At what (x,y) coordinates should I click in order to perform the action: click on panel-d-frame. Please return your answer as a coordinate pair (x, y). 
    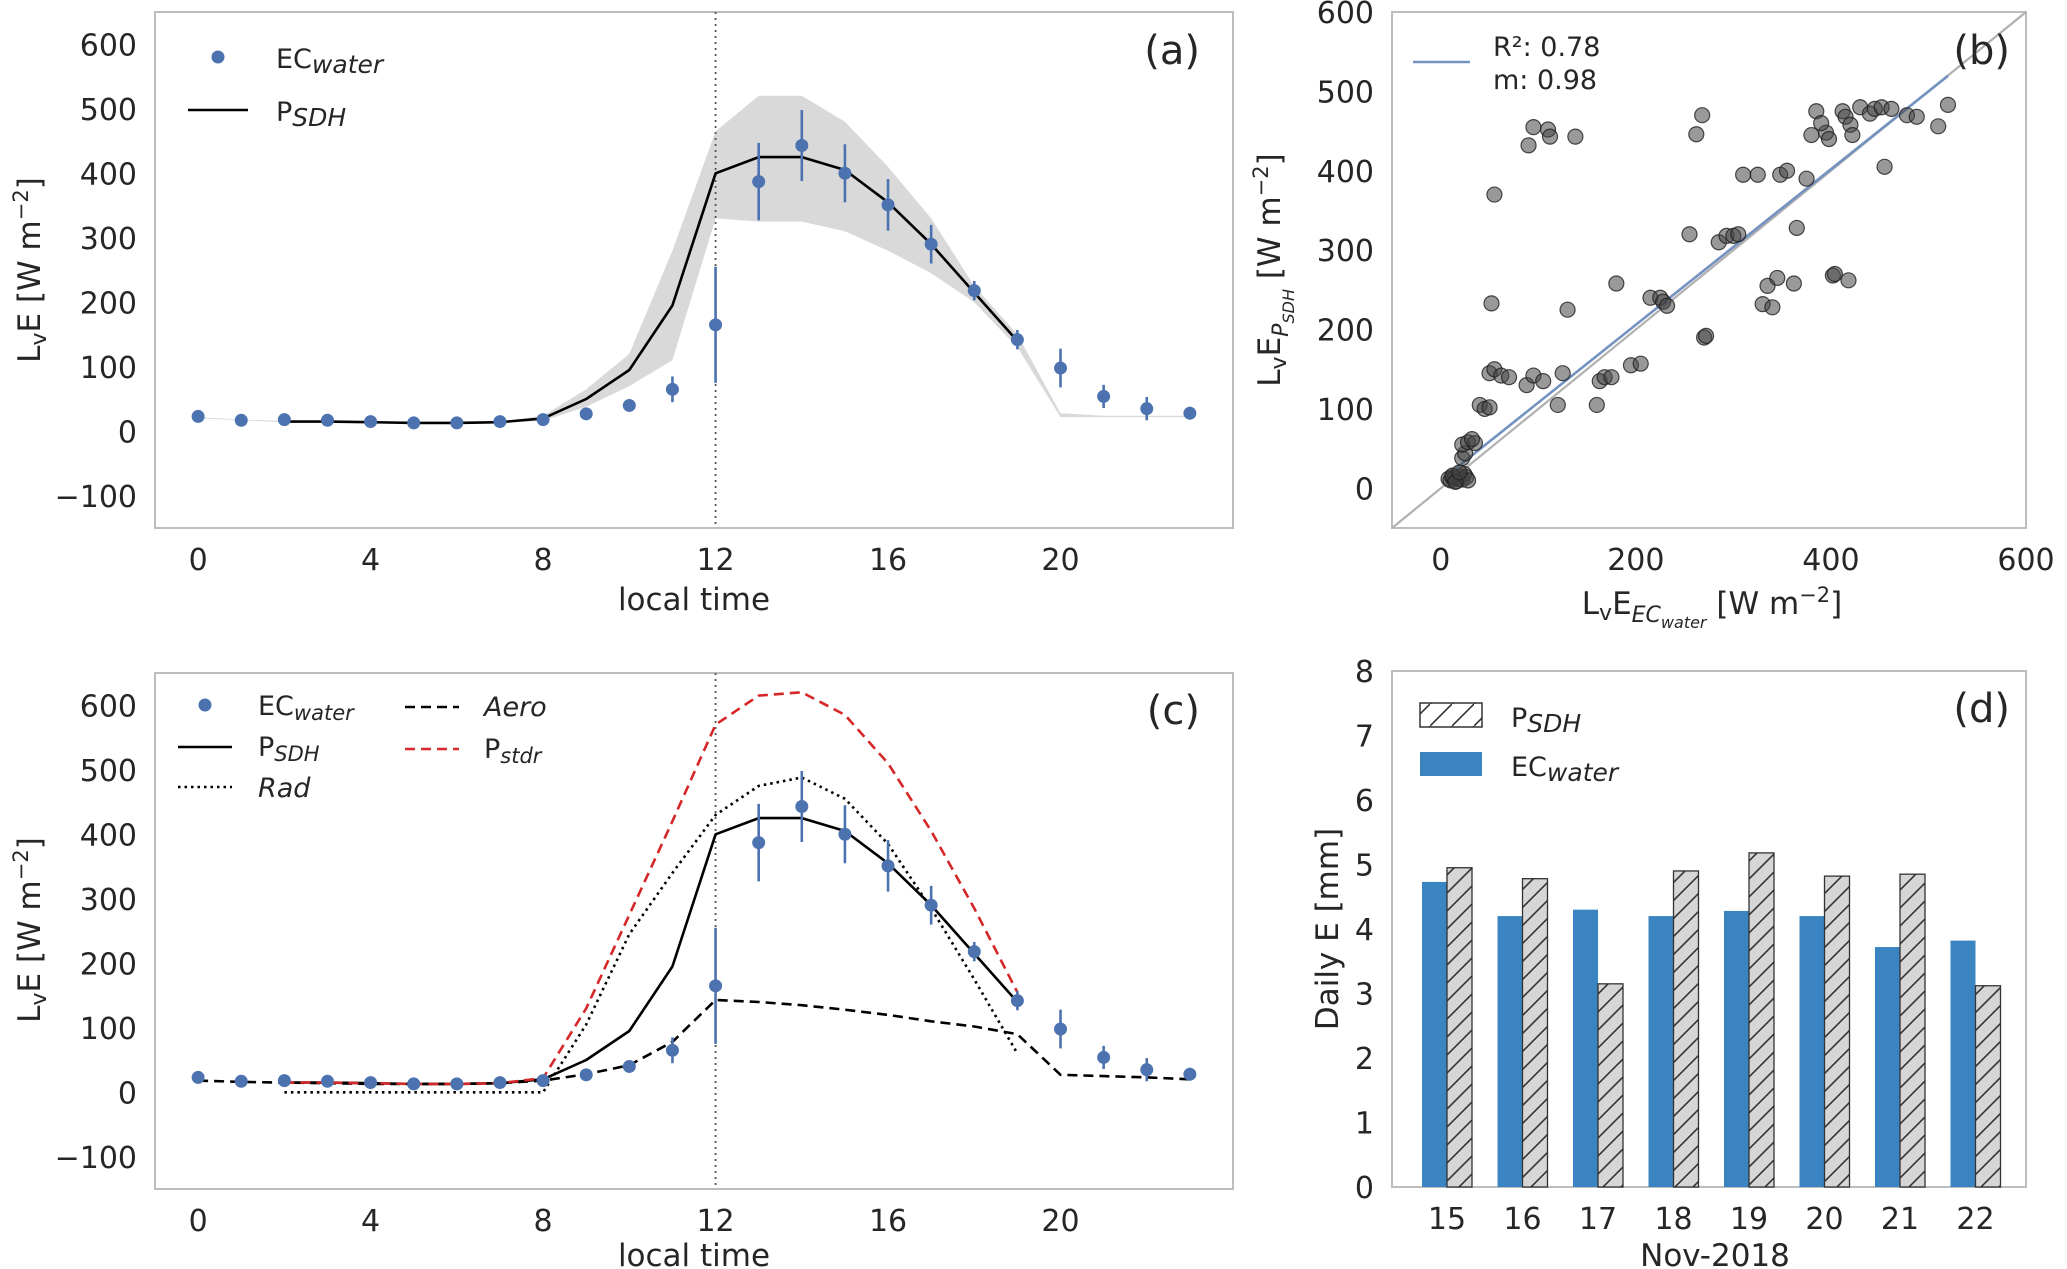
    Looking at the image, I should click on (1709, 929).